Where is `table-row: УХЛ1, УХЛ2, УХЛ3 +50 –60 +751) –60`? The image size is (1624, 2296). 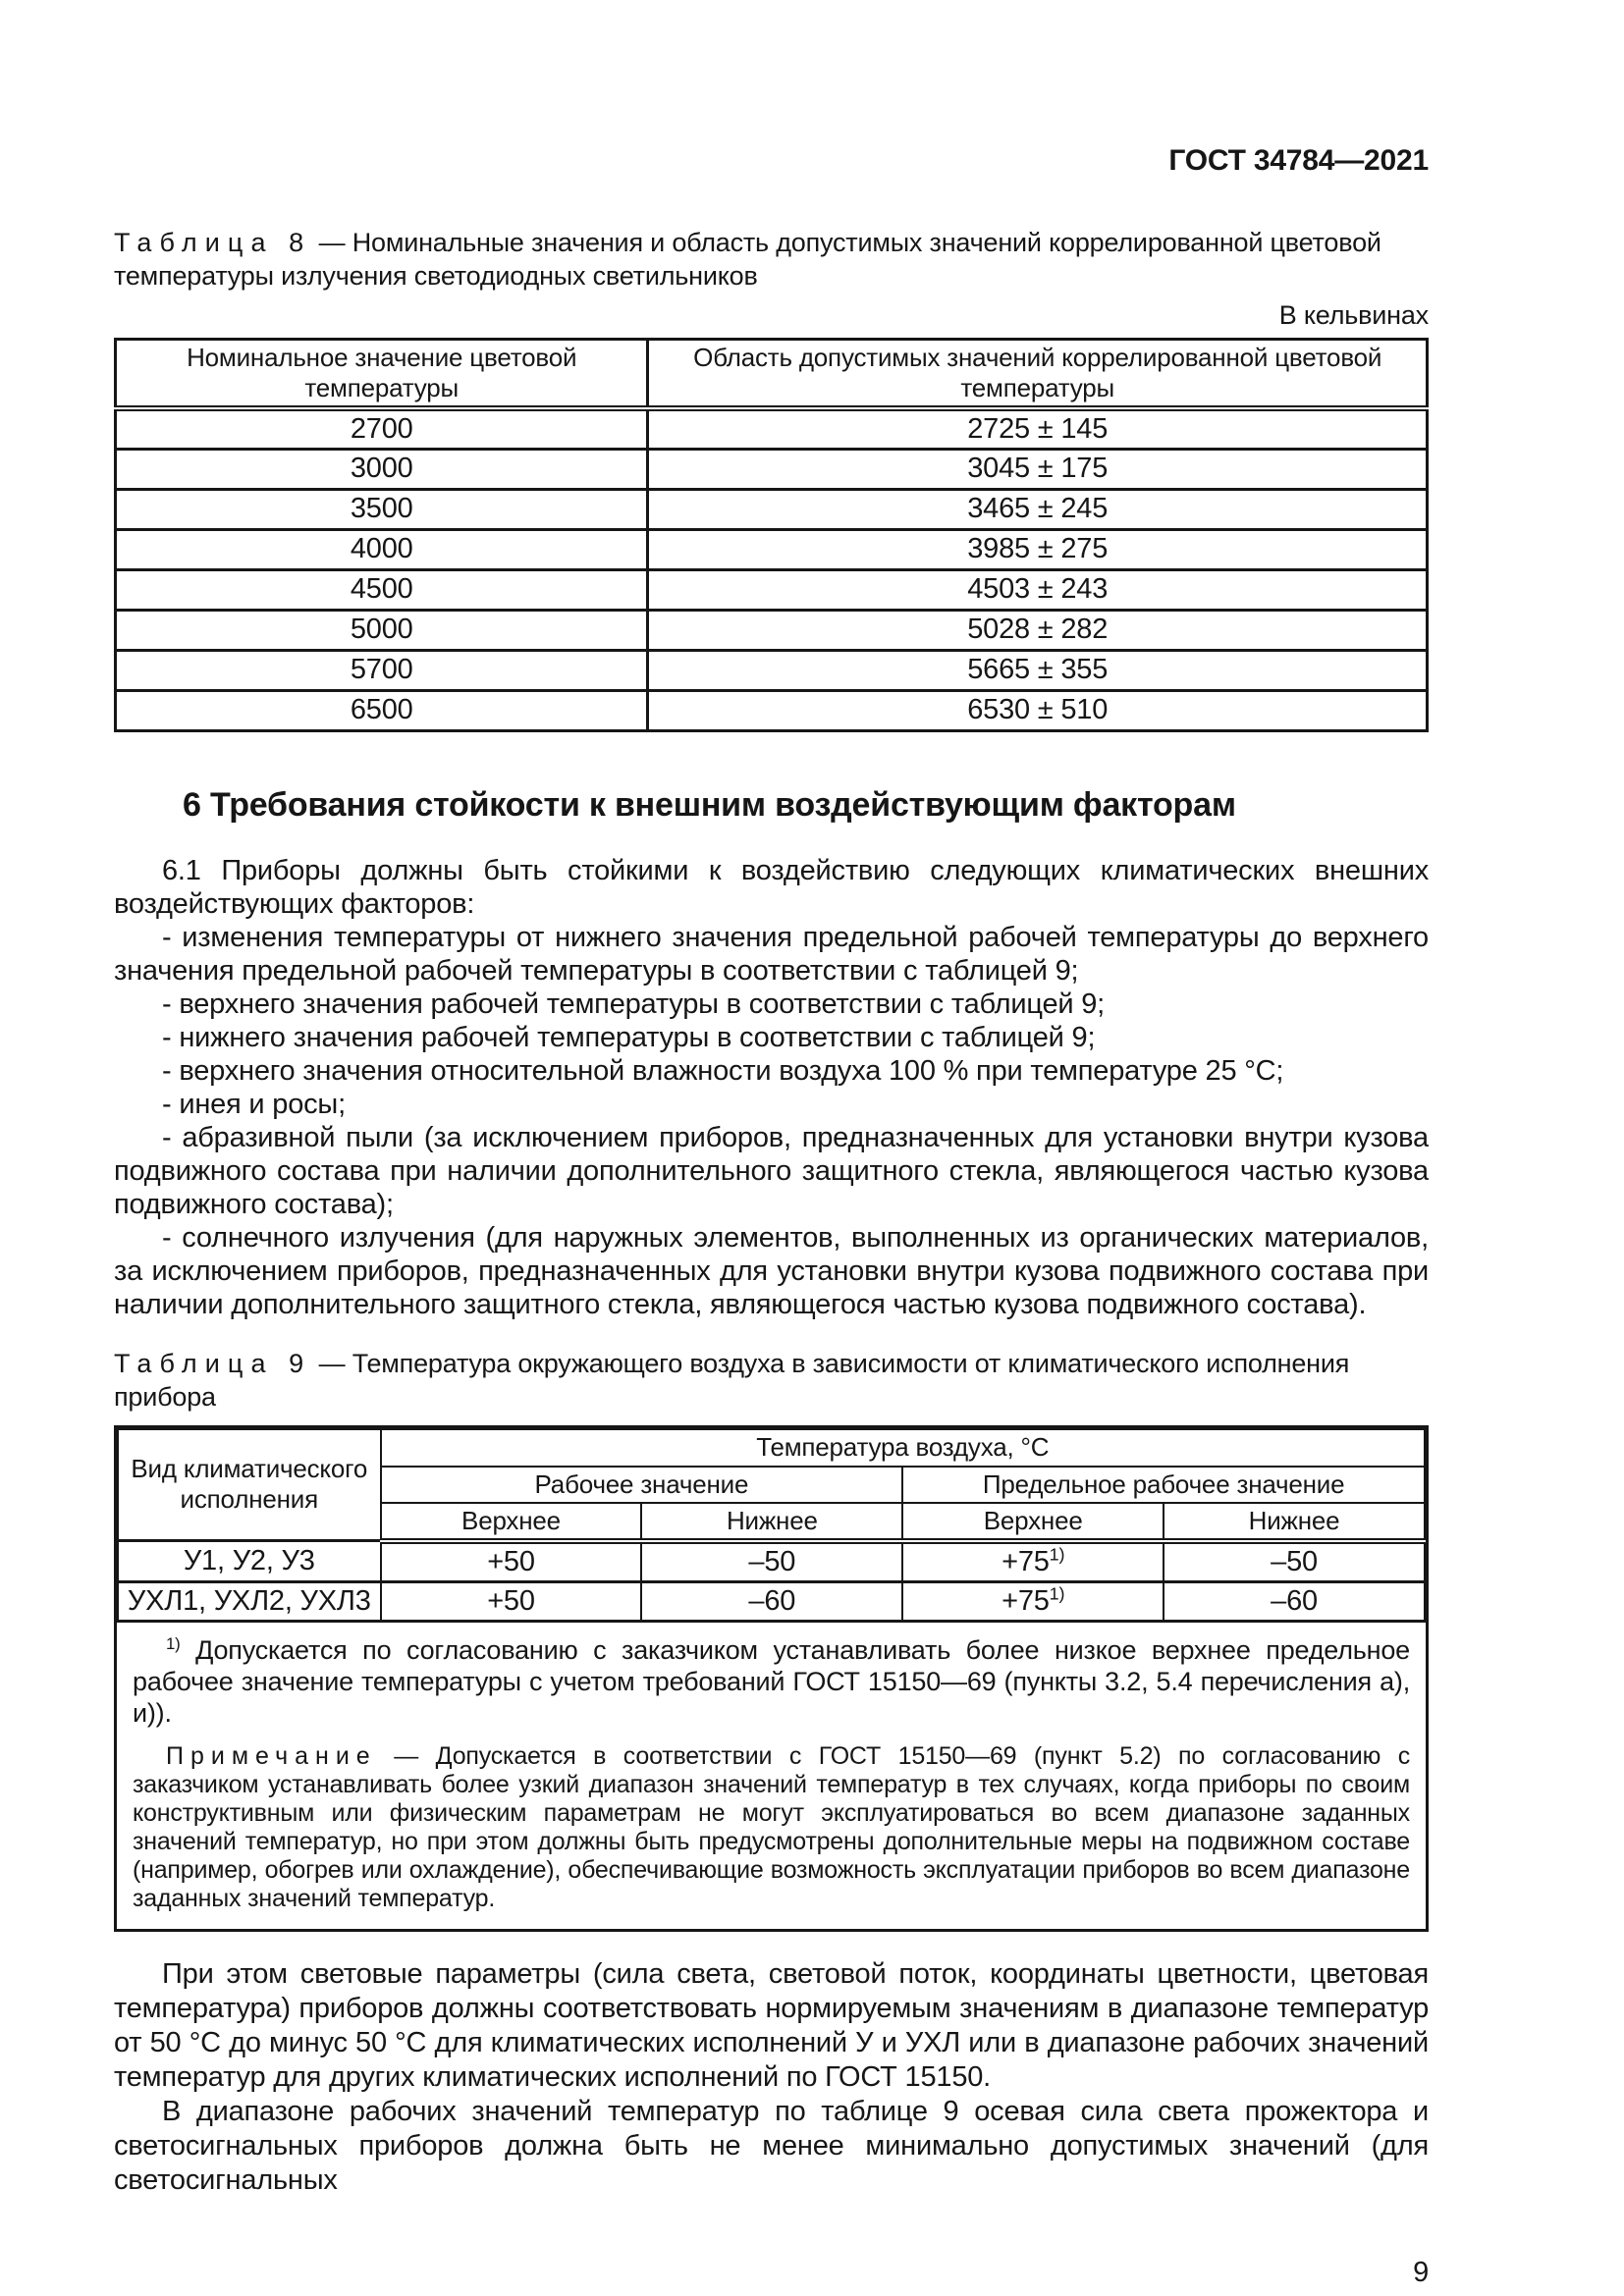 table-row: УХЛ1, УХЛ2, УХЛ3 +50 –60 +751) –60 is located at coordinates (771, 1601).